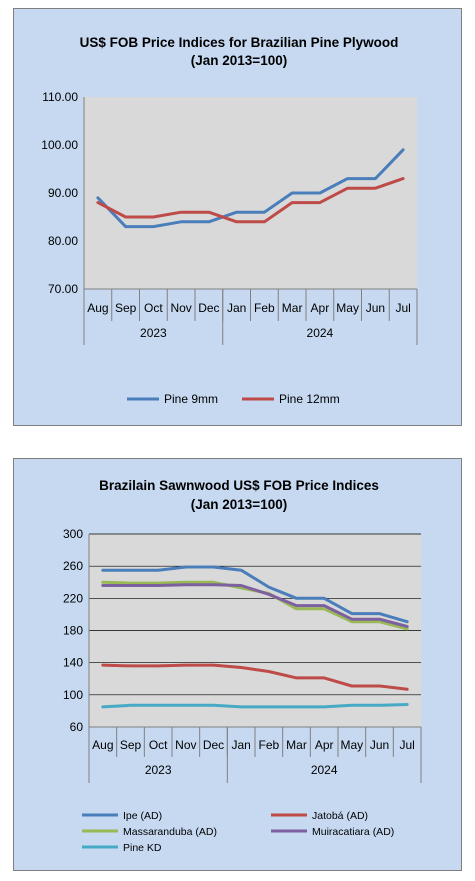 This screenshot has width=475, height=881. What do you see at coordinates (63, 289) in the screenshot?
I see `y-tick-label: 70.00` at bounding box center [63, 289].